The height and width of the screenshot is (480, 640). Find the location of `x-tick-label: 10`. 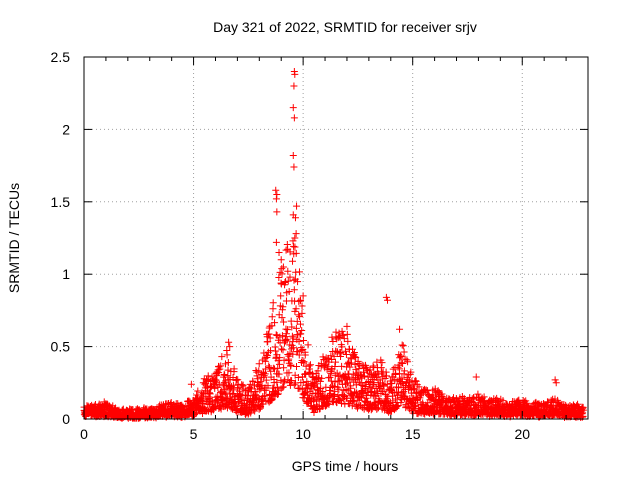

x-tick-label: 10 is located at coordinates (303, 434).